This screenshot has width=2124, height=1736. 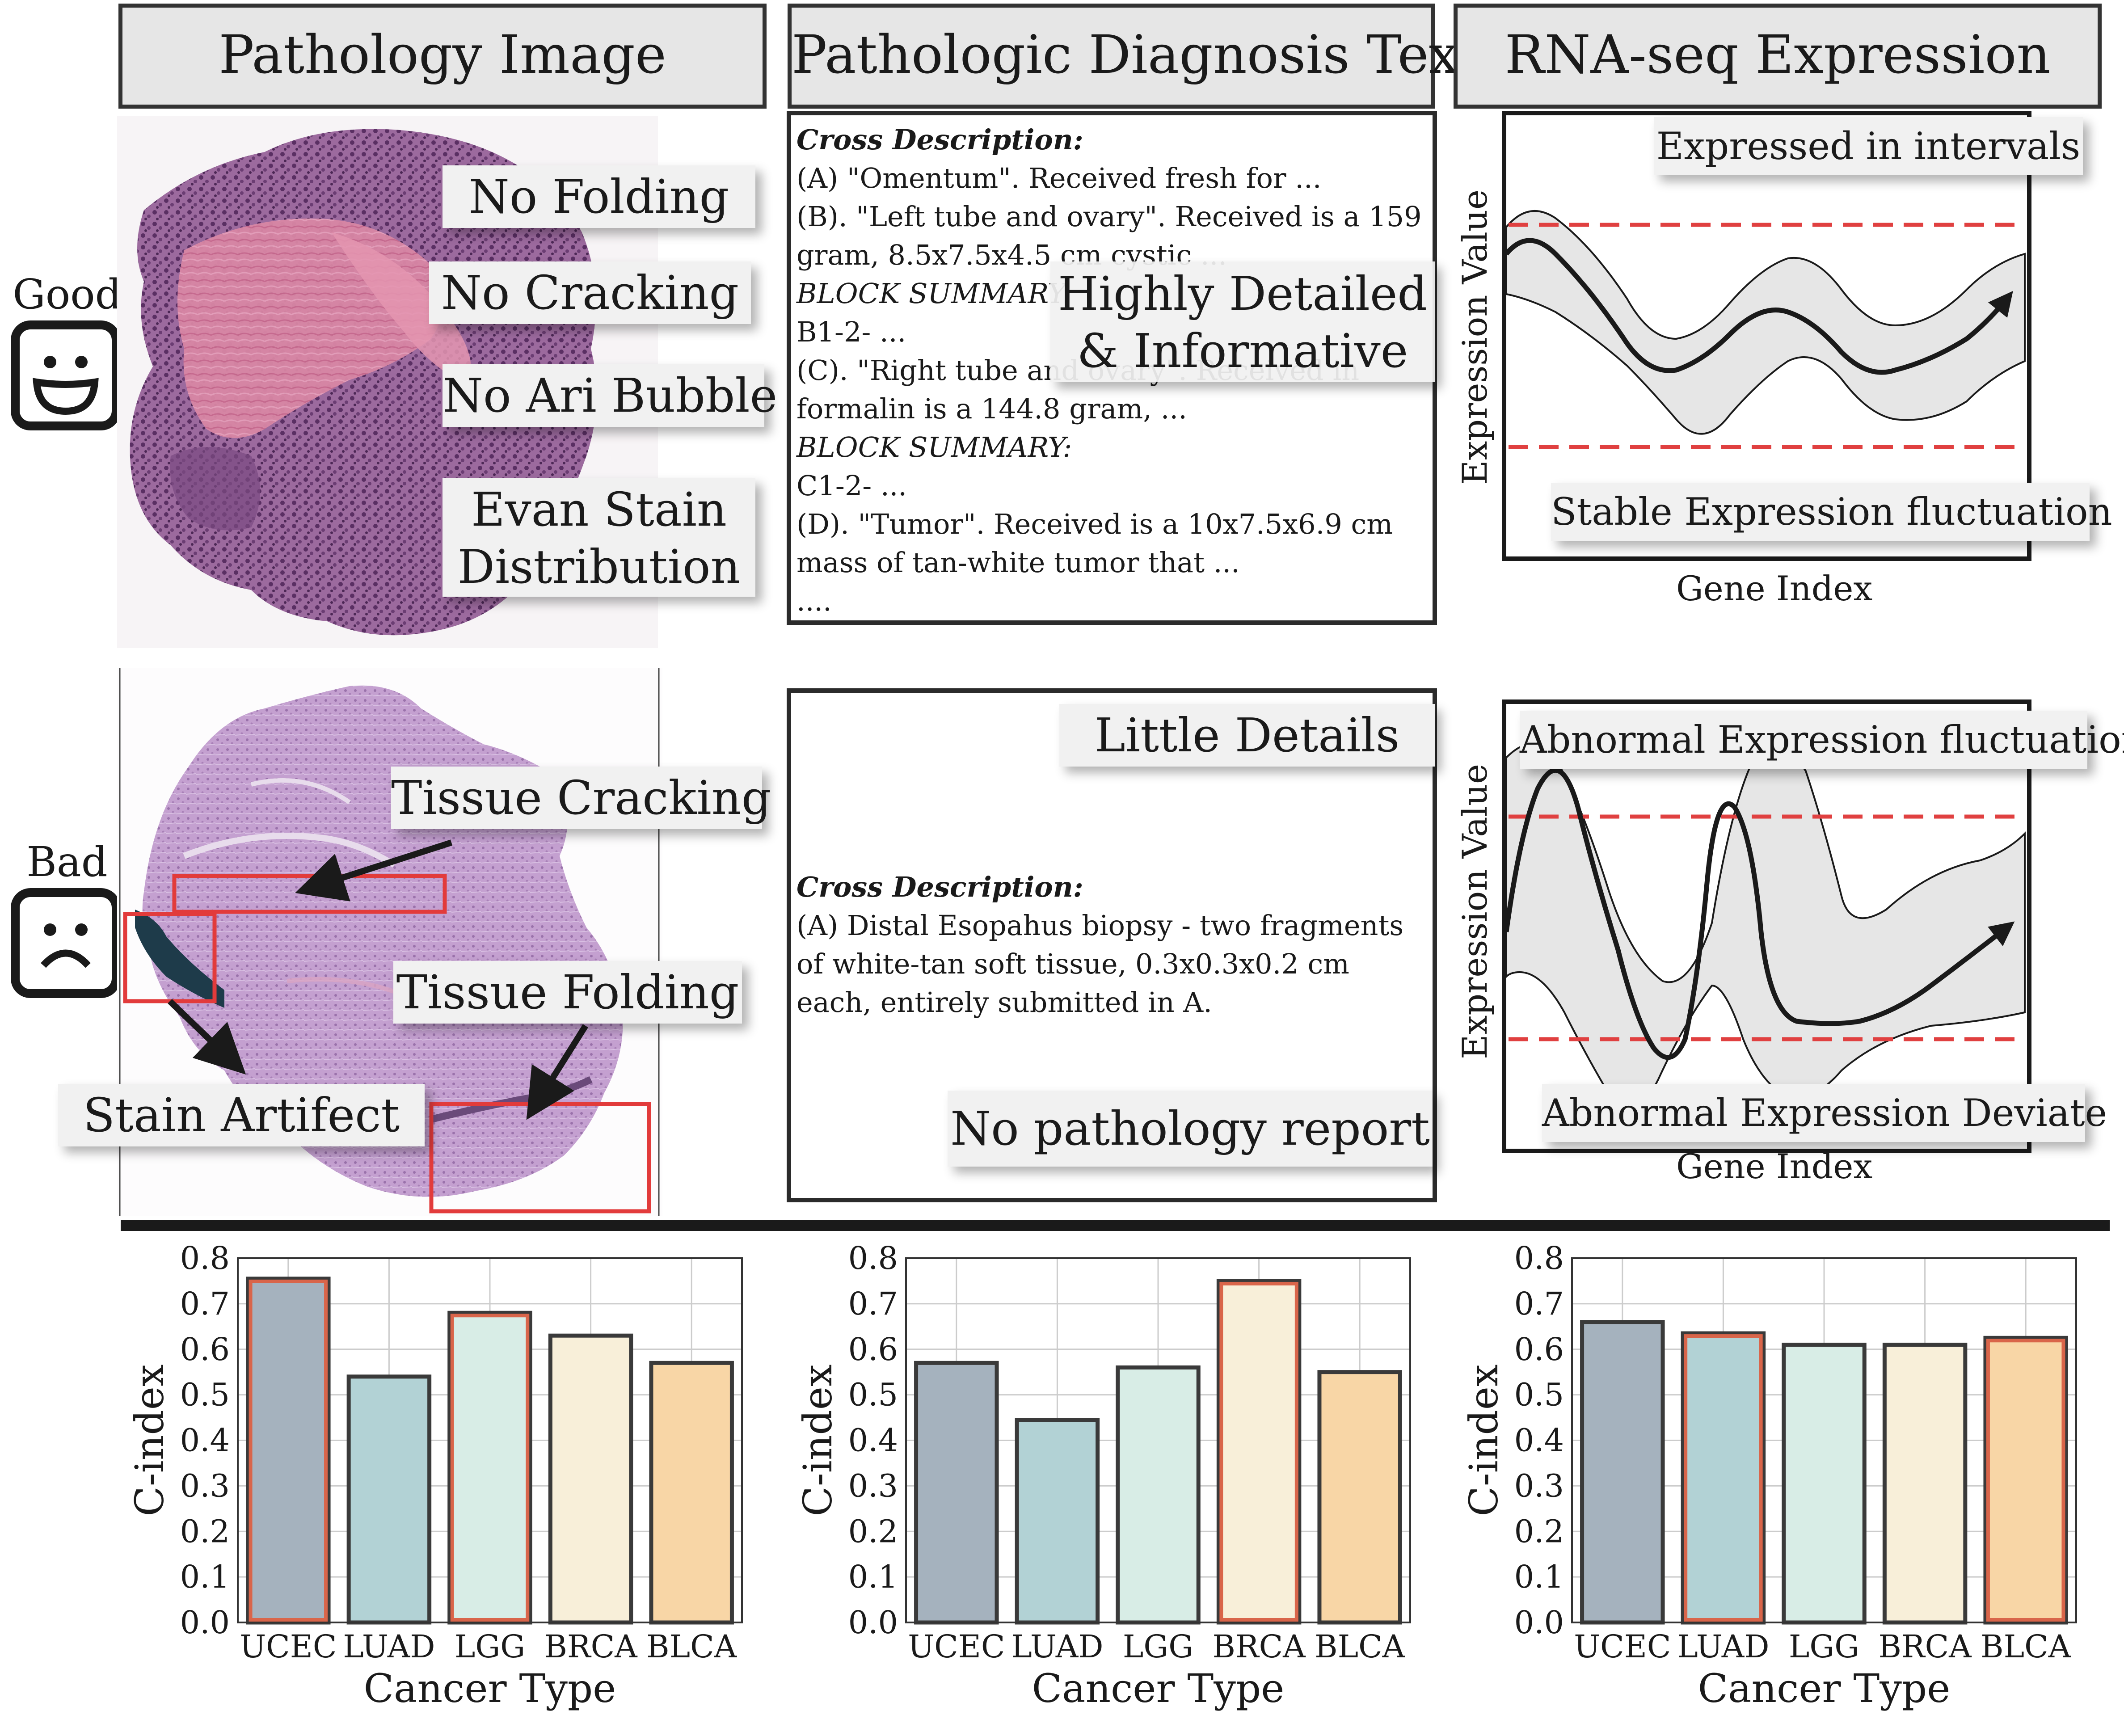 What do you see at coordinates (1774, 1166) in the screenshot?
I see `rna-bad-xlabel: Gene Index` at bounding box center [1774, 1166].